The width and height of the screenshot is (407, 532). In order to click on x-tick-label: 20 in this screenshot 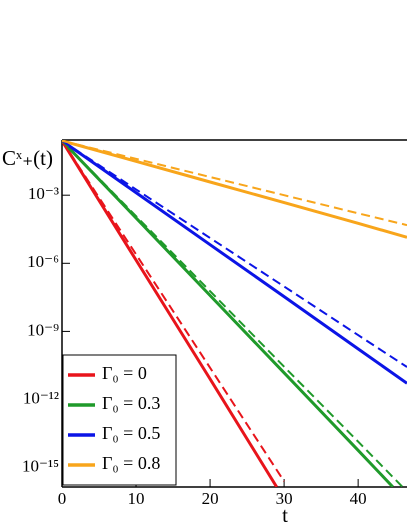, I will do `click(210, 498)`.